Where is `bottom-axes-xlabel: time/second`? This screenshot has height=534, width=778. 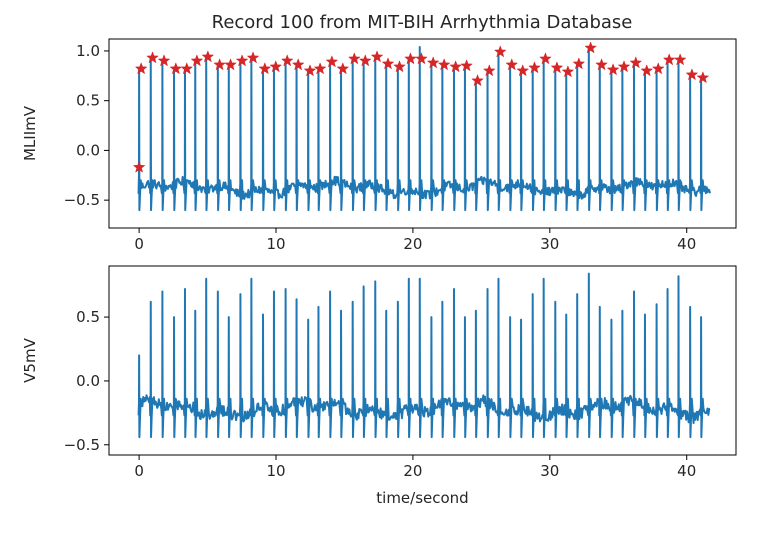 bottom-axes-xlabel: time/second is located at coordinates (422, 498).